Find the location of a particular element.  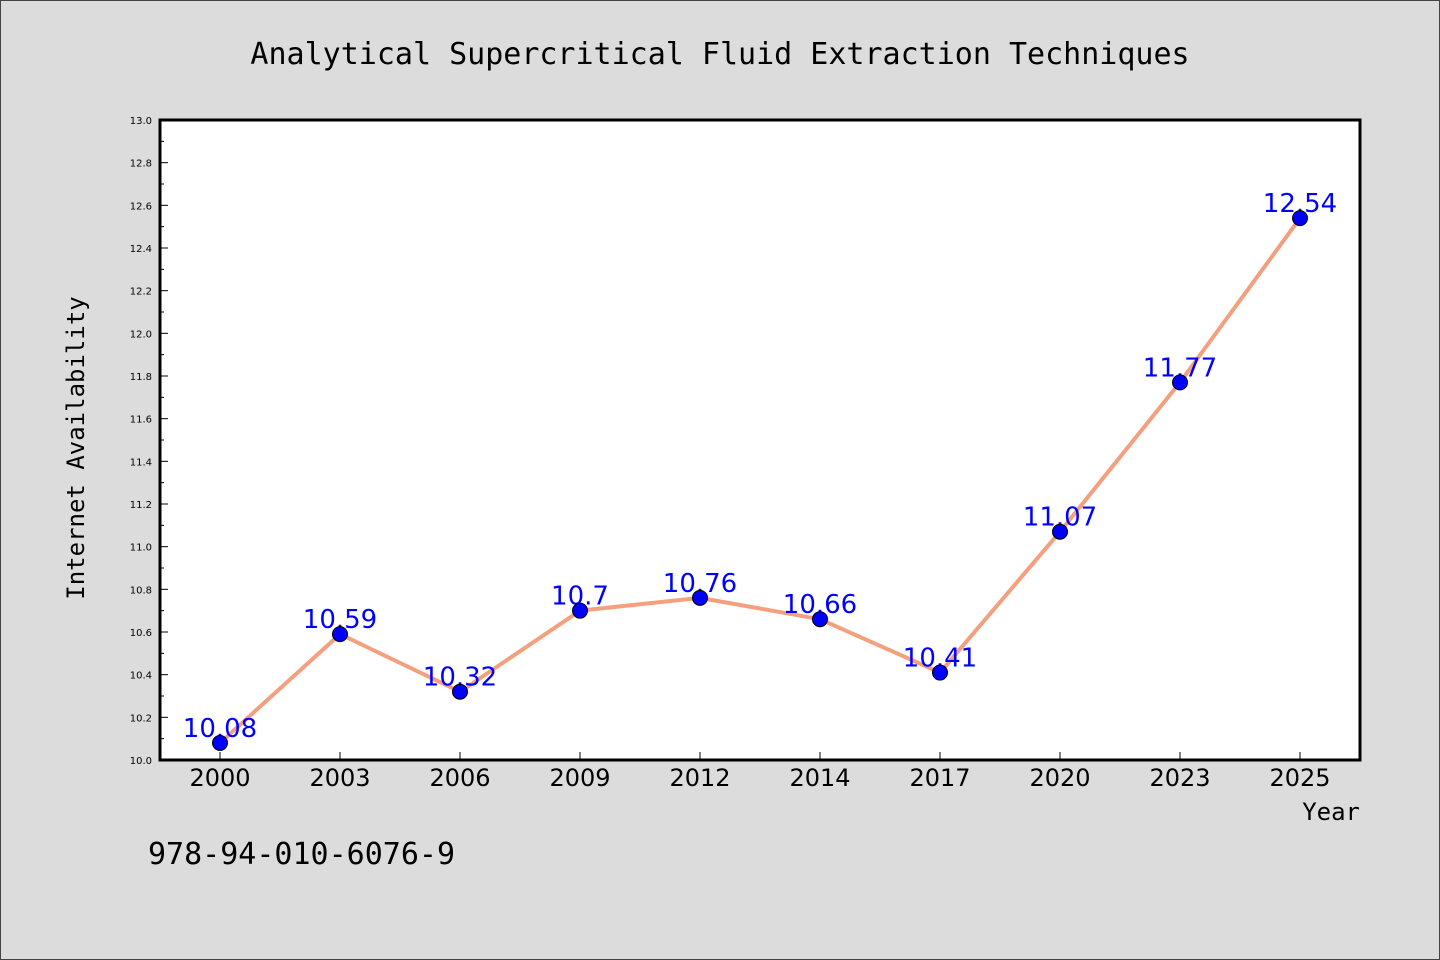

y-tick-label: 11.0 is located at coordinates (141, 548).